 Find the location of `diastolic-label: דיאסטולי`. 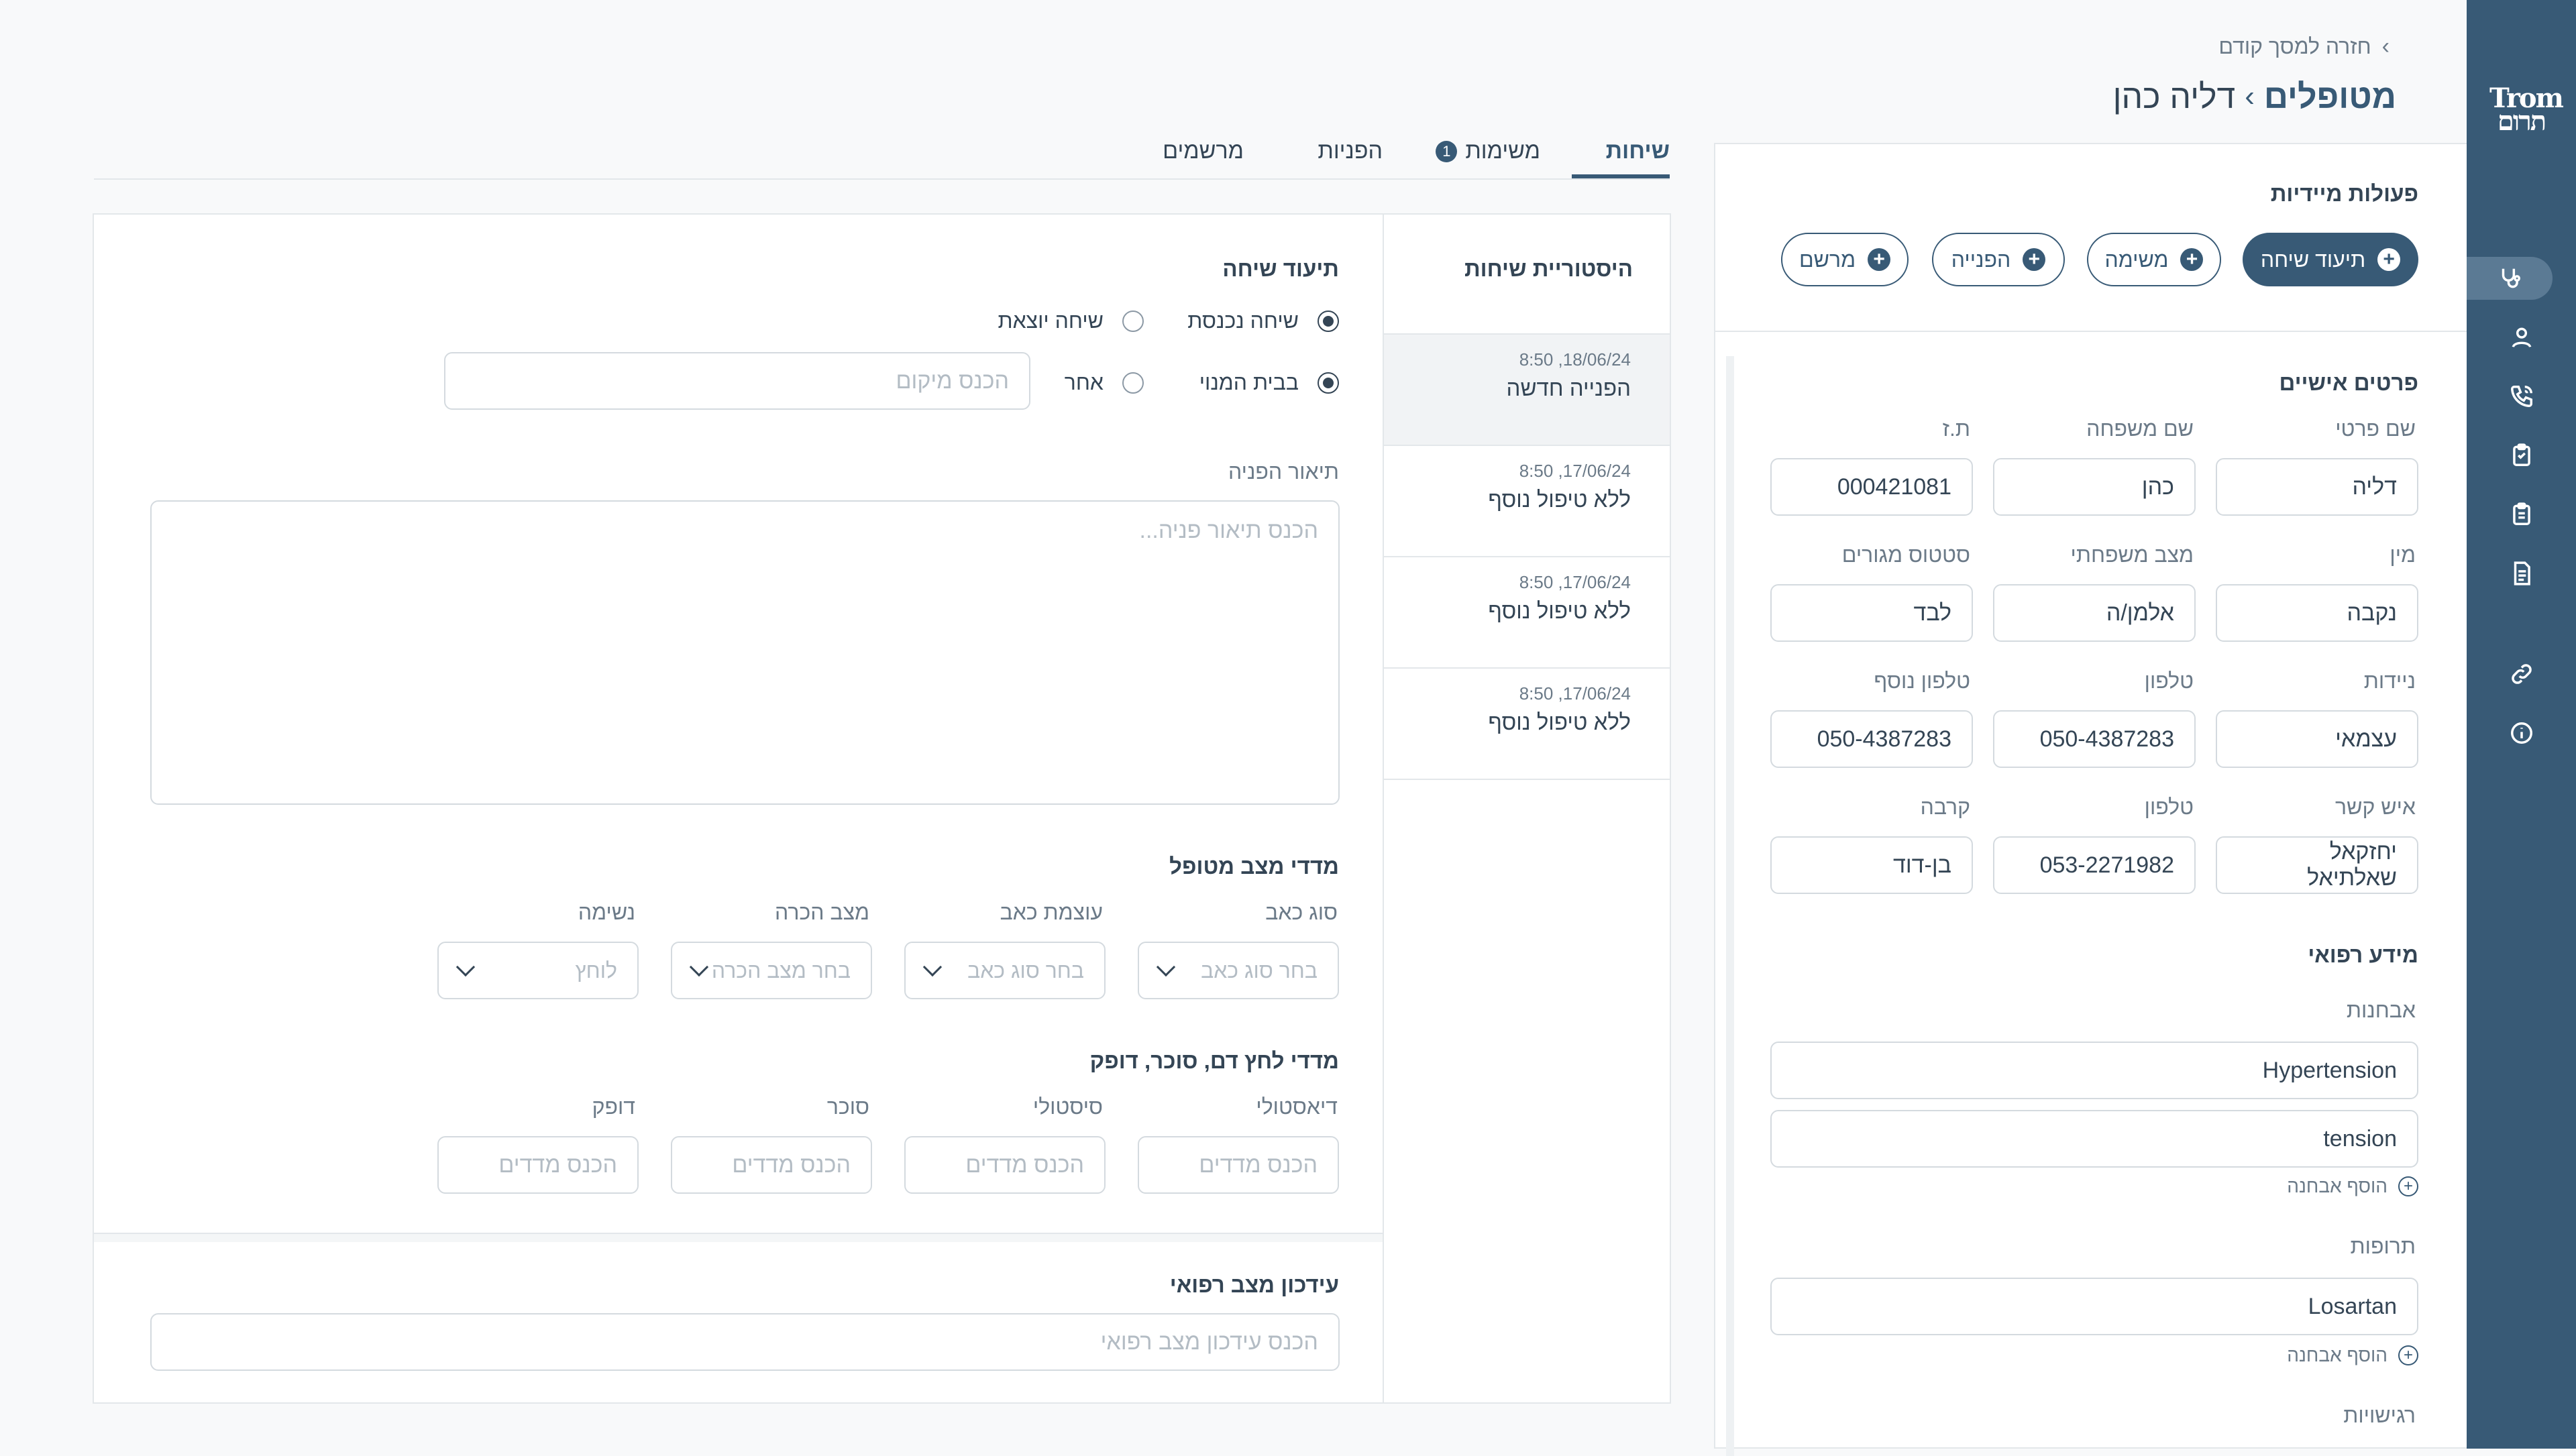

diastolic-label: דיאסטולי is located at coordinates (1297, 1107).